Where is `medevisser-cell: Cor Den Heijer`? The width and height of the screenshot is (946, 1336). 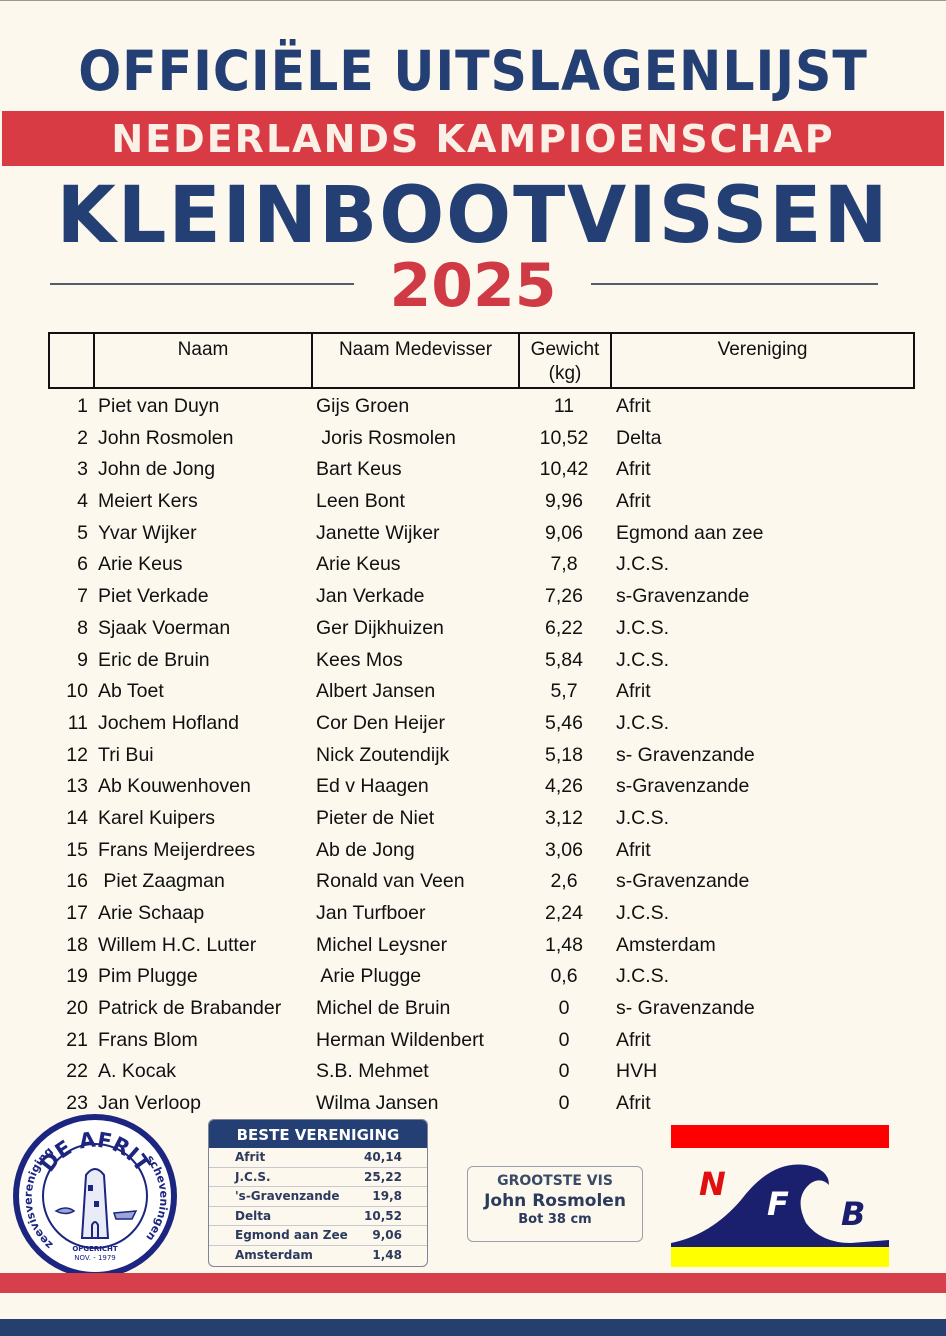 medevisser-cell: Cor Den Heijer is located at coordinates (380, 722).